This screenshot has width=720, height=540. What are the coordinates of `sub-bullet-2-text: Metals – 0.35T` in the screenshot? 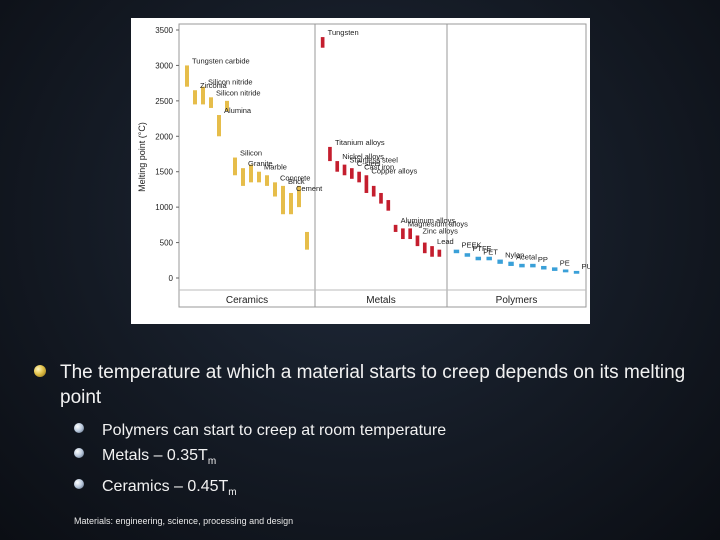 It's located at (155, 455).